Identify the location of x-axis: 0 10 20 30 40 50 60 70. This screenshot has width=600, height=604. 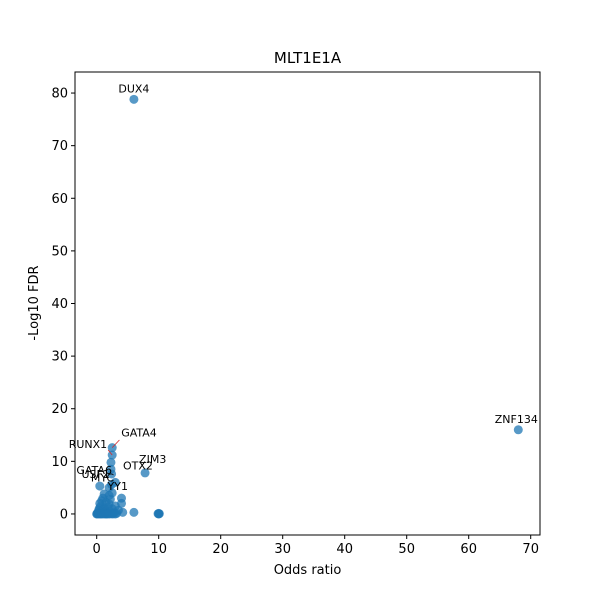
(316, 546).